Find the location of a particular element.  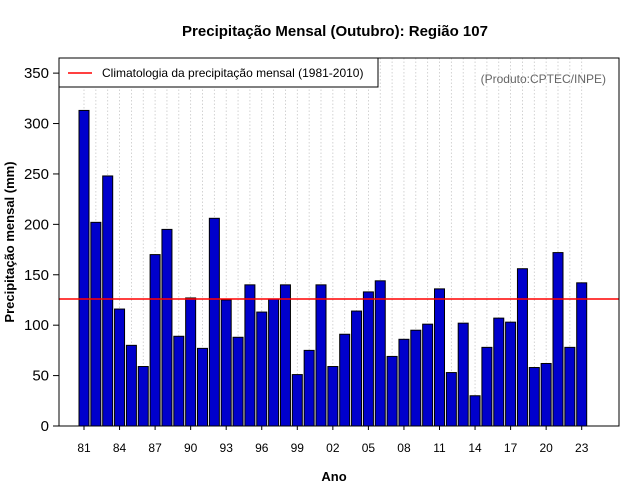

x-tick-label: 87 is located at coordinates (155, 448).